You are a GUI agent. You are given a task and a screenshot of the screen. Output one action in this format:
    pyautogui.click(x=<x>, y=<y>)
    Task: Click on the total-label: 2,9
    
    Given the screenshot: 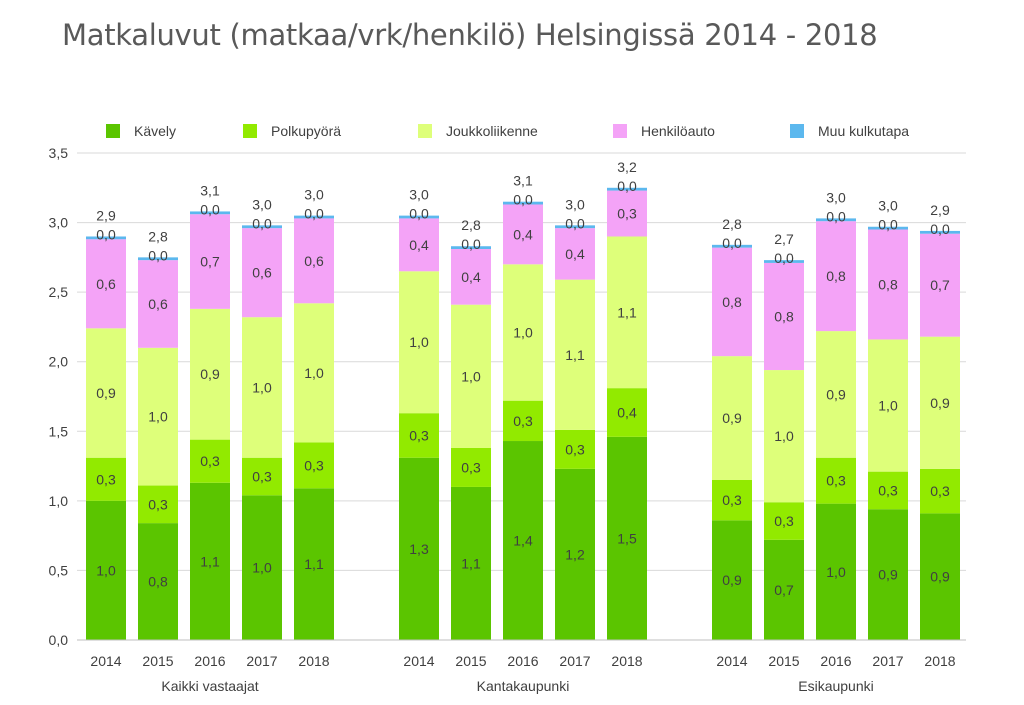 What is the action you would take?
    pyautogui.click(x=940, y=210)
    